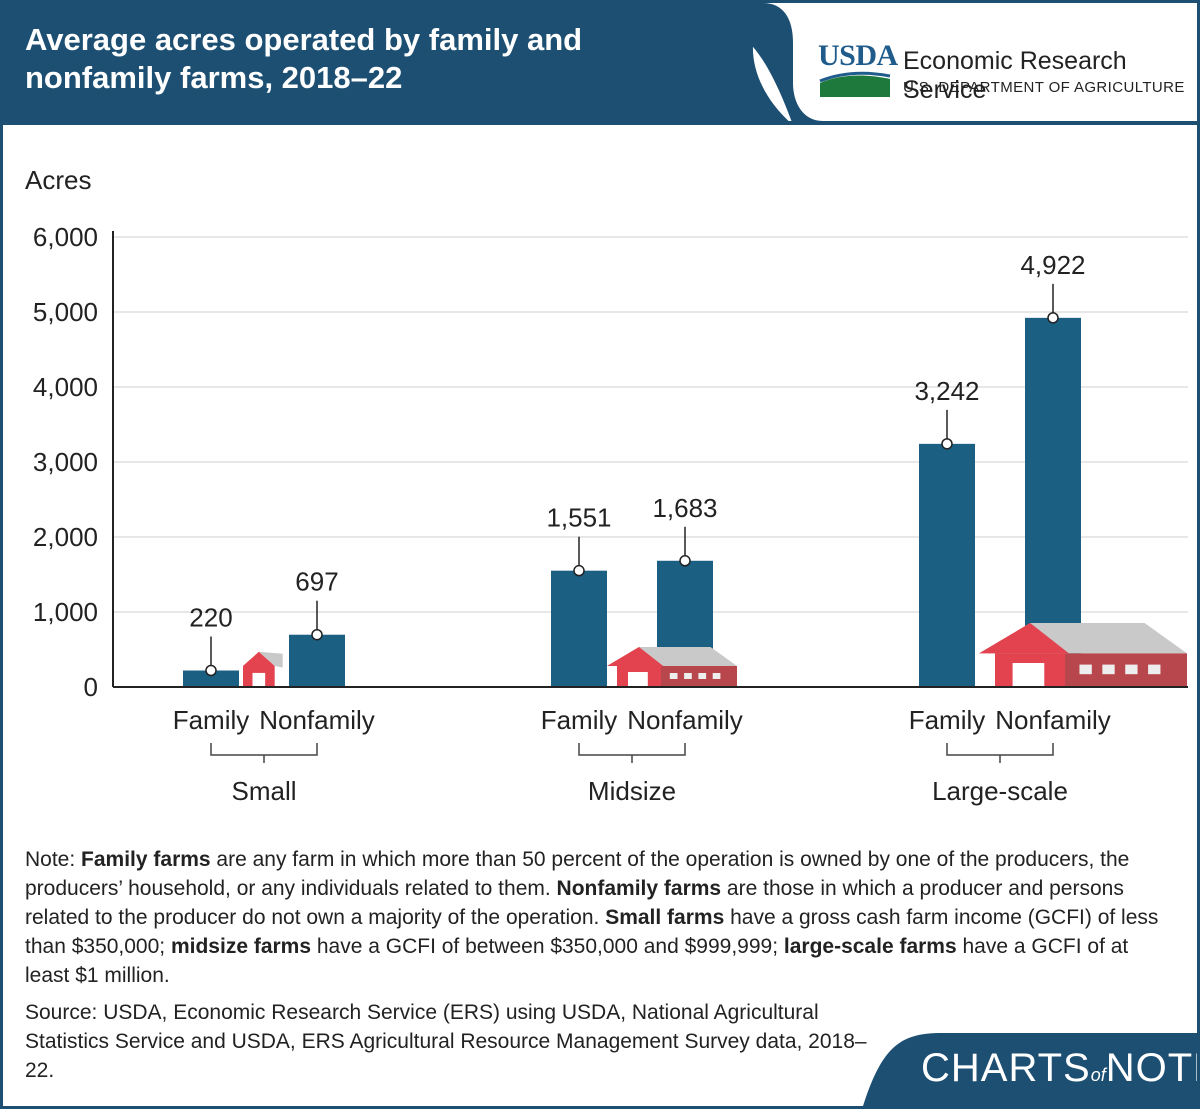  I want to click on group-label: Small, so click(263, 791).